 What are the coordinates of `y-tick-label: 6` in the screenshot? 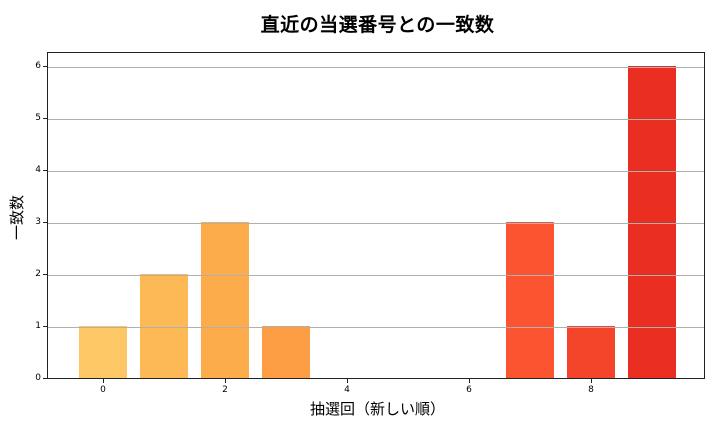 It's located at (38, 66).